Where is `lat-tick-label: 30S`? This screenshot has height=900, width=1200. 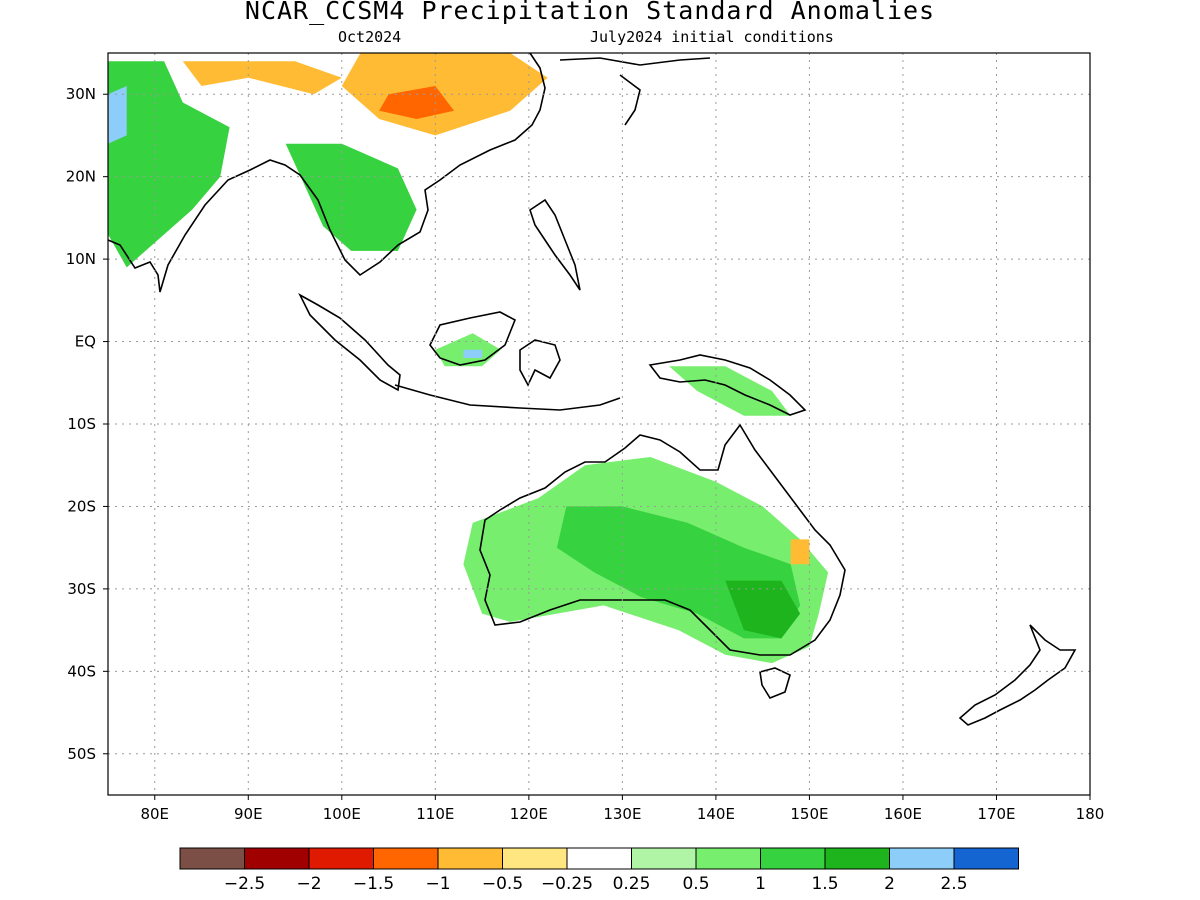
lat-tick-label: 30S is located at coordinates (81, 589).